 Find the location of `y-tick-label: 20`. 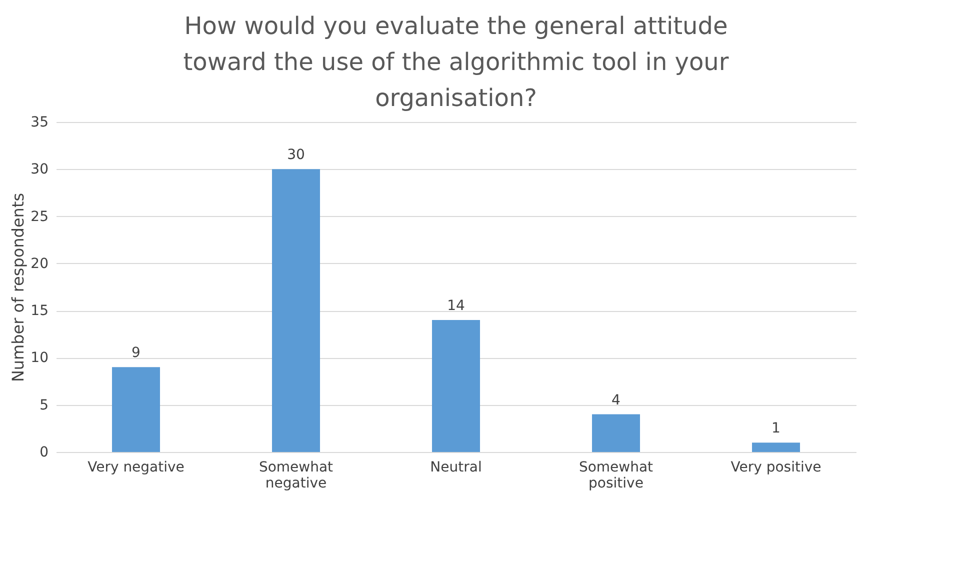

y-tick-label: 20 is located at coordinates (39, 264).